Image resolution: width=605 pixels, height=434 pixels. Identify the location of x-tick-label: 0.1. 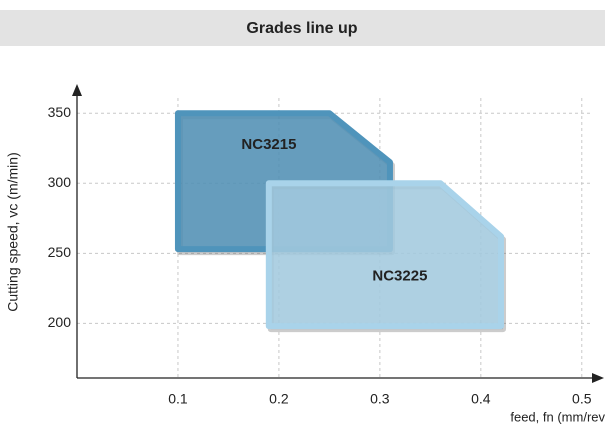
(178, 399).